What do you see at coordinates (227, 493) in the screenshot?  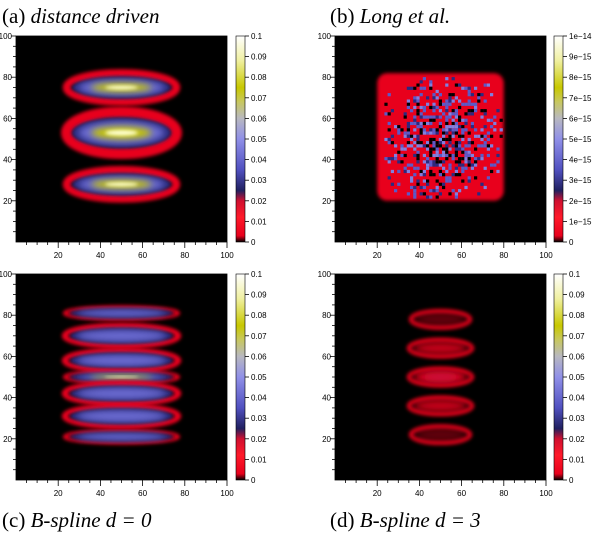 I see `x-tick-label: 100` at bounding box center [227, 493].